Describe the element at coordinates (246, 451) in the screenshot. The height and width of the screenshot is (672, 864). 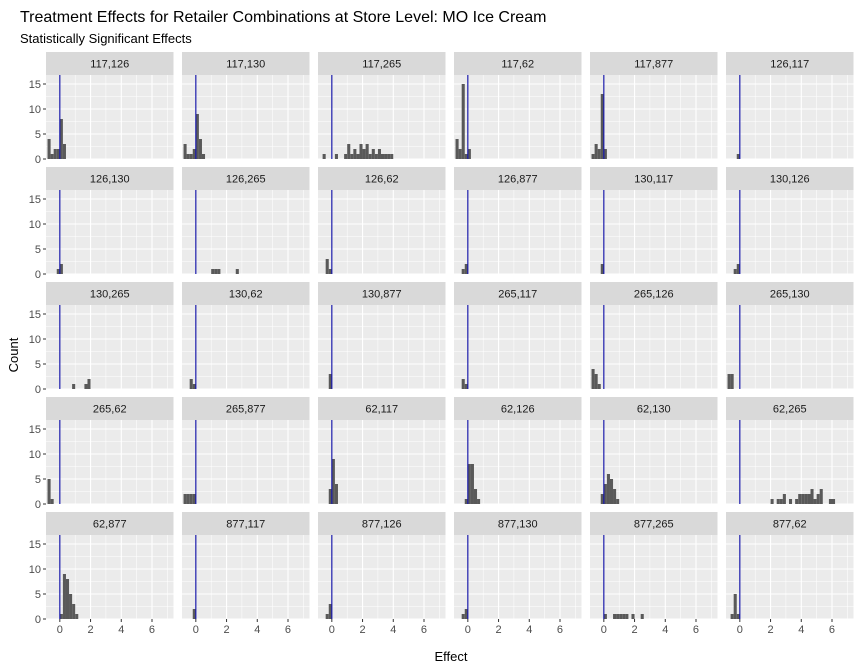
I see `facet-panel: 265,877` at that location.